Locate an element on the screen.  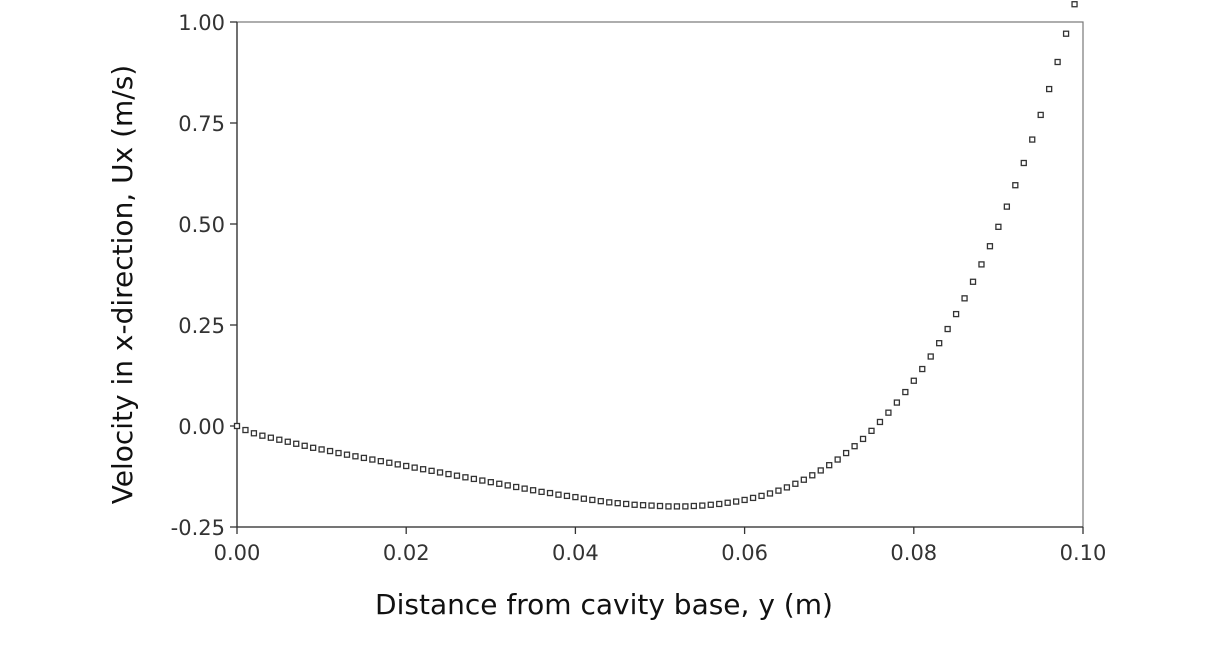
y-tick-label: 0.75 is located at coordinates (201, 124).